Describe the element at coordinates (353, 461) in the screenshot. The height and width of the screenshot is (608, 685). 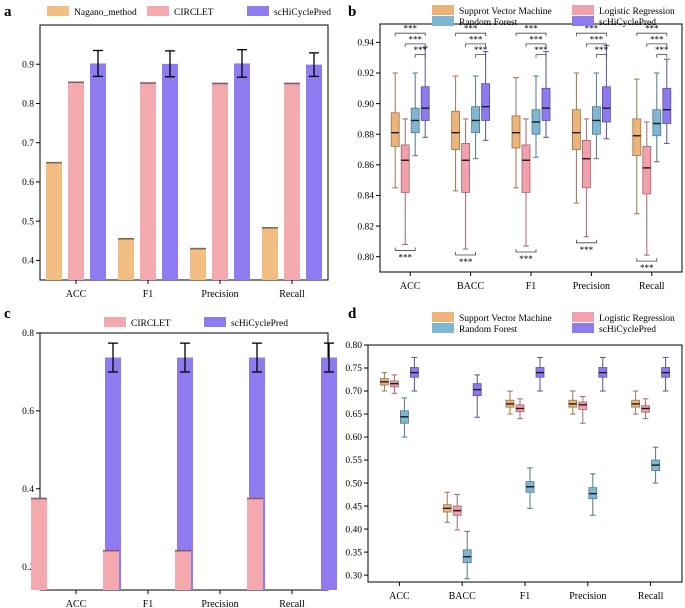
I see `y-tick-label: 0.55` at that location.